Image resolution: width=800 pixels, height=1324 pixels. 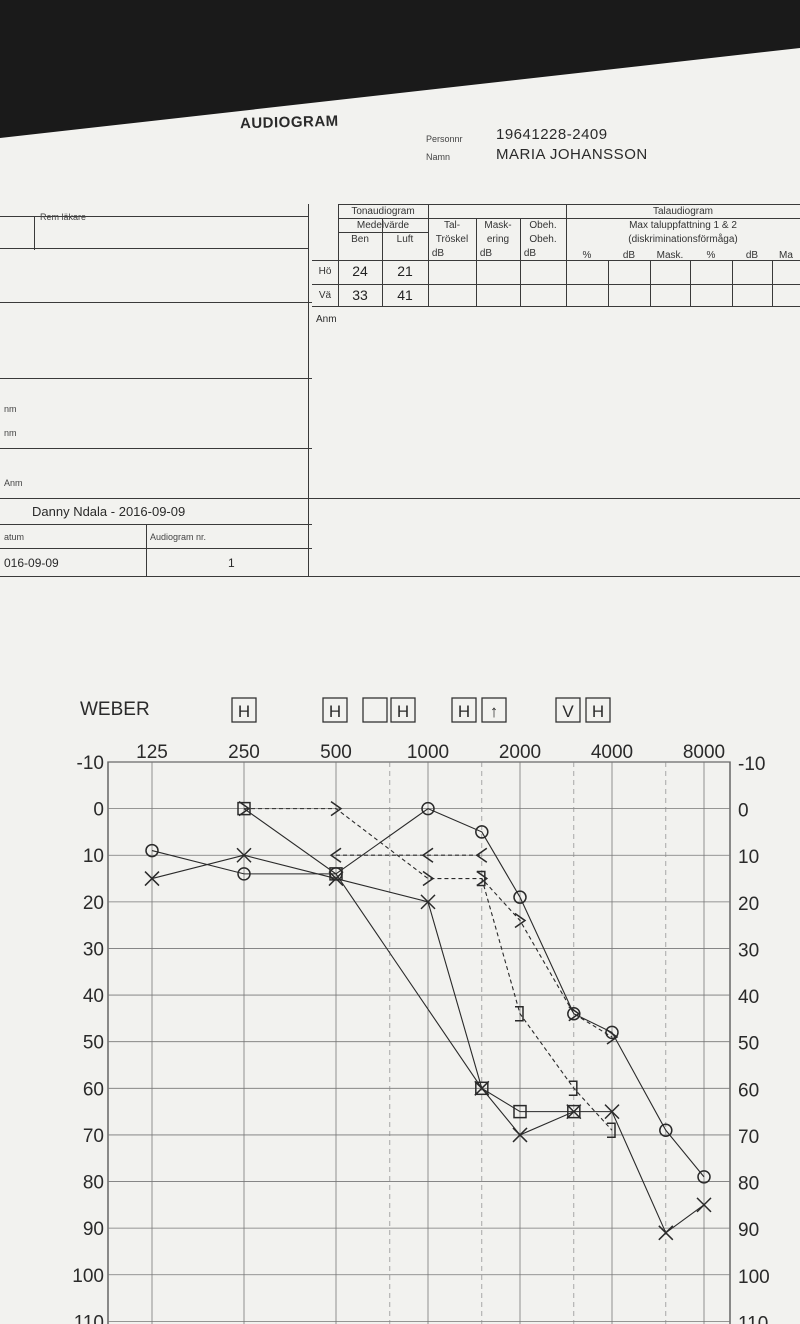 I want to click on va-ben-value: 33, so click(x=360, y=295).